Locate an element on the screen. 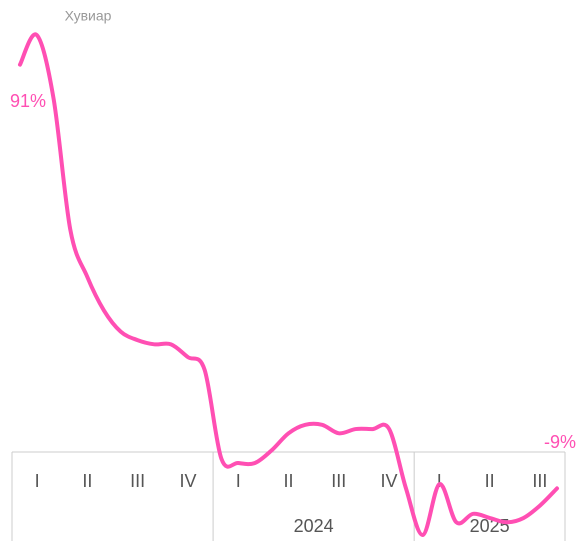 This screenshot has width=576, height=541. chart-title: Хувиар is located at coordinates (88, 16).